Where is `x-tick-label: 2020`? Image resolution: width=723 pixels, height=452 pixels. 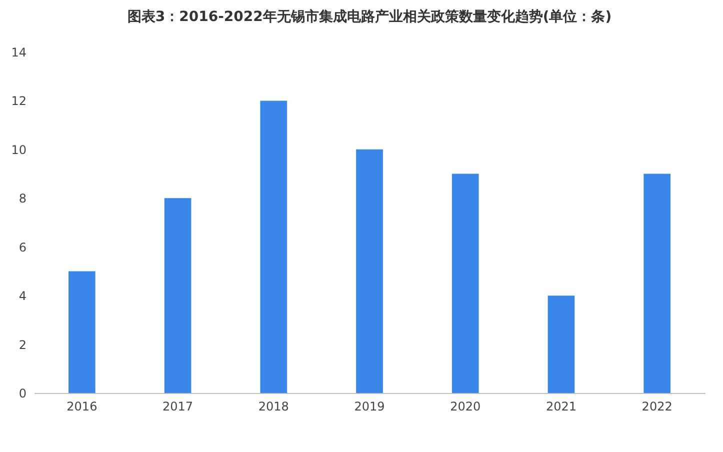
x-tick-label: 2020 is located at coordinates (465, 407).